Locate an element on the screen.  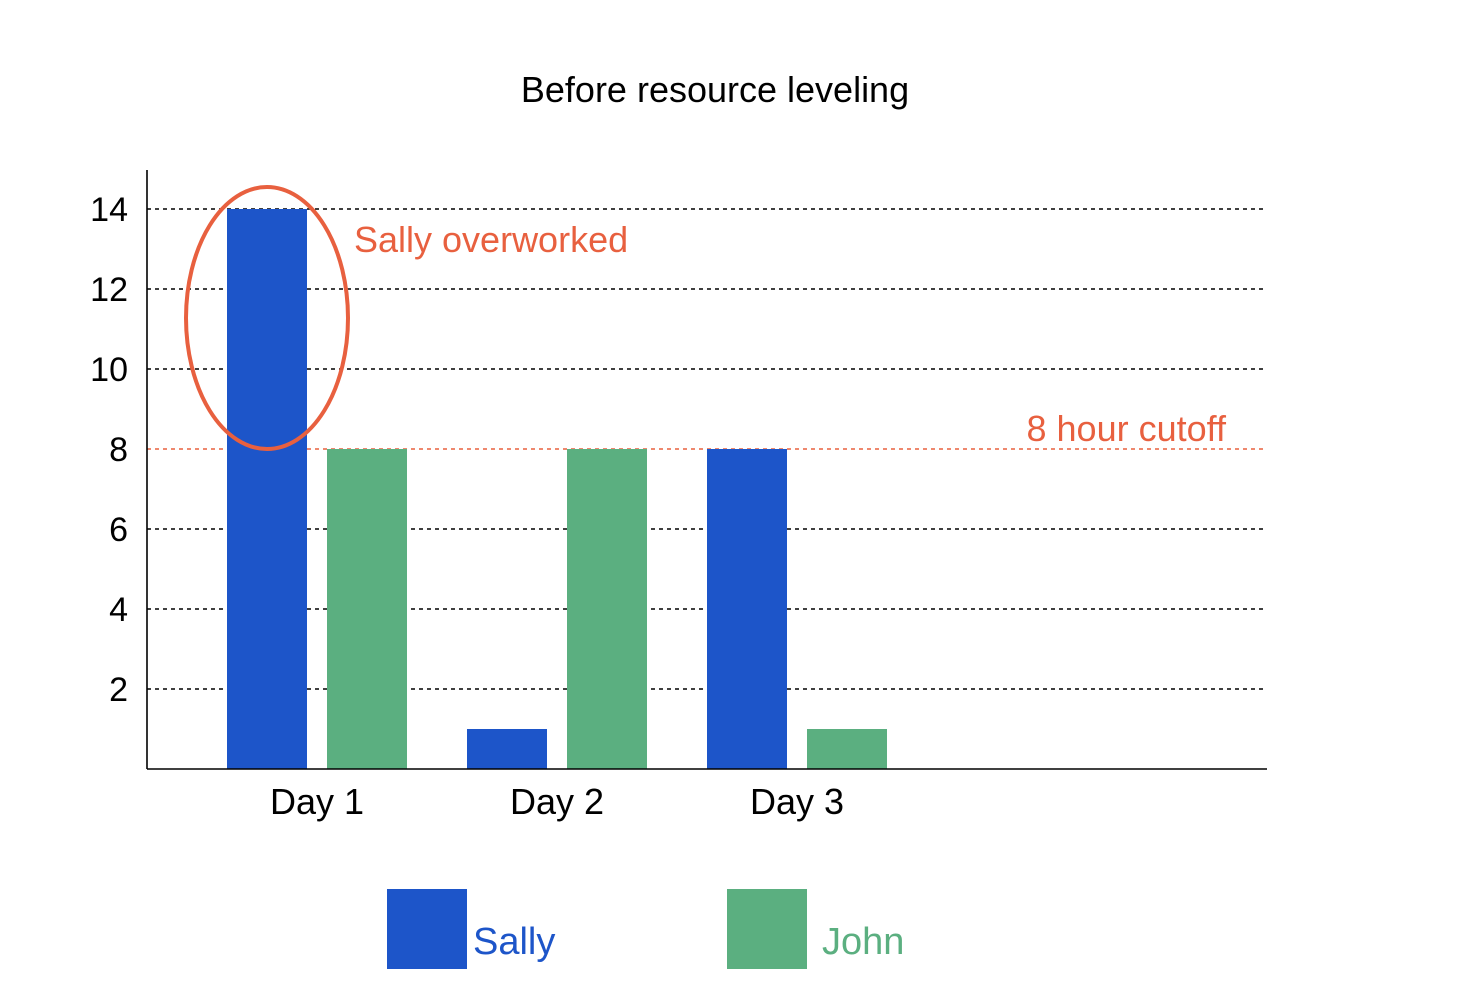
overworked-circle is located at coordinates (267, 318).